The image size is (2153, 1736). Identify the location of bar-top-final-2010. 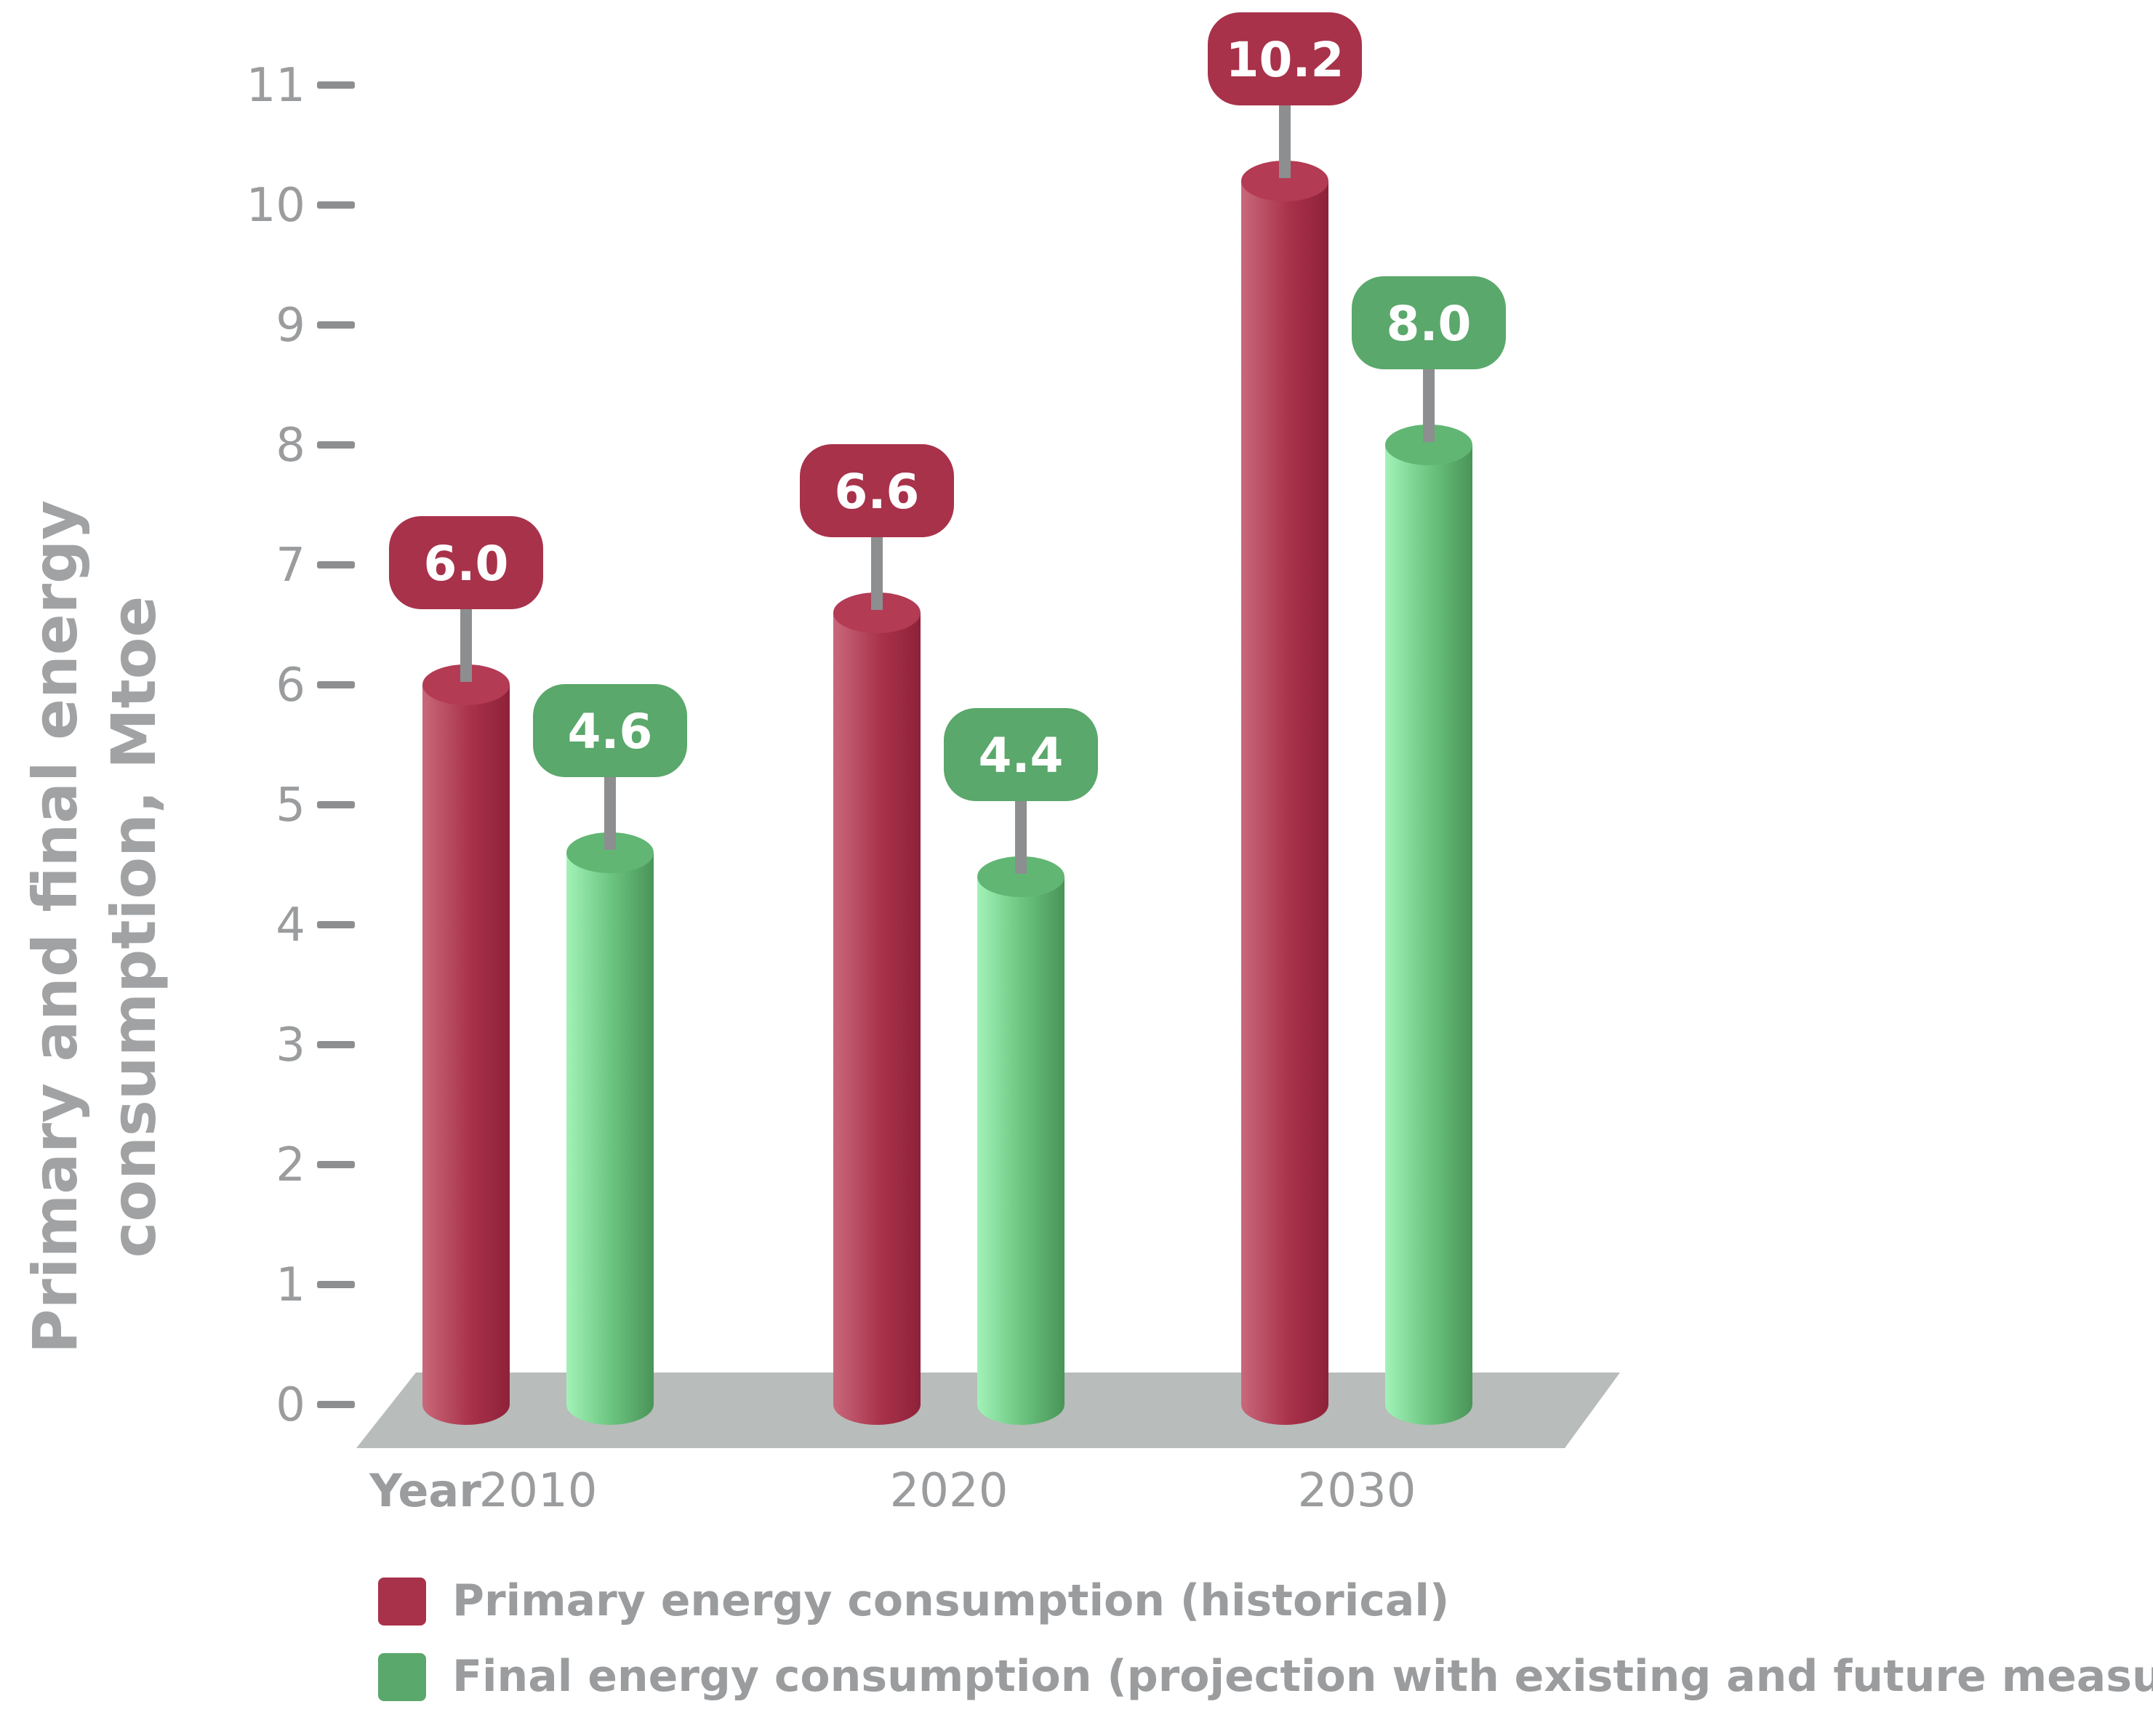
(610, 852).